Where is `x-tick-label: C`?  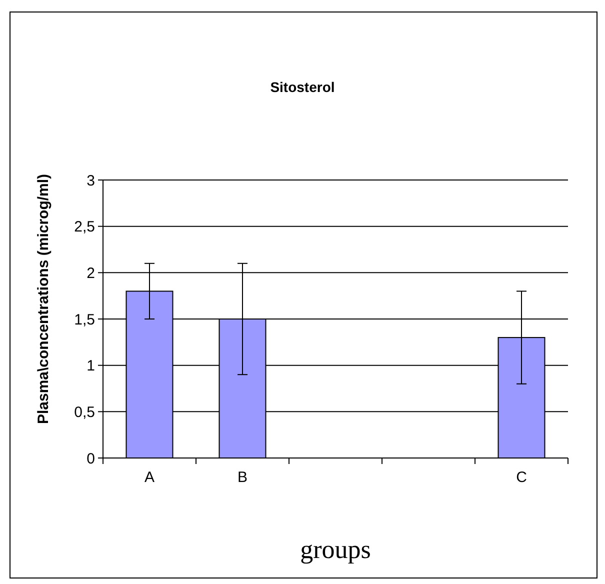 x-tick-label: C is located at coordinates (522, 477).